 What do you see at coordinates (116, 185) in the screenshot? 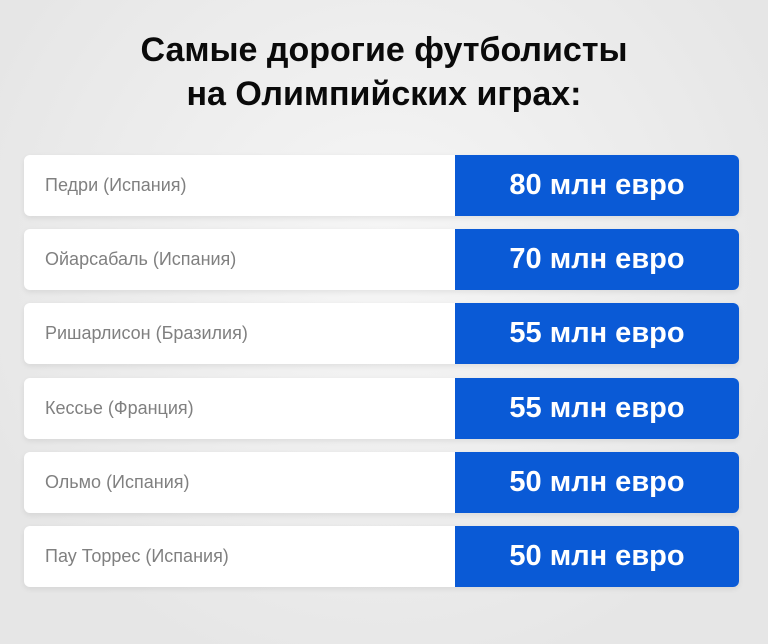
I see `player-name: Педри (Испания)` at bounding box center [116, 185].